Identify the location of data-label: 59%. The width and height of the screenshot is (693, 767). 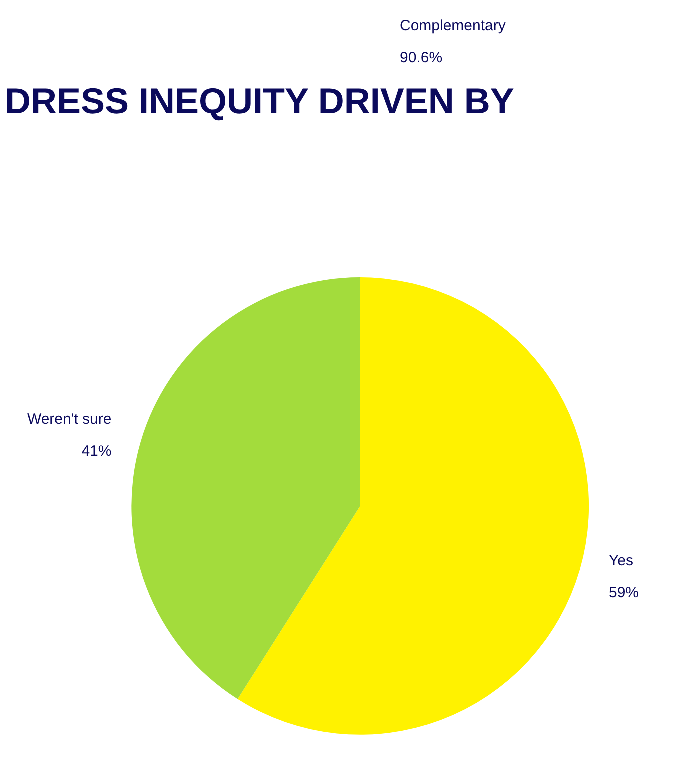
(624, 593).